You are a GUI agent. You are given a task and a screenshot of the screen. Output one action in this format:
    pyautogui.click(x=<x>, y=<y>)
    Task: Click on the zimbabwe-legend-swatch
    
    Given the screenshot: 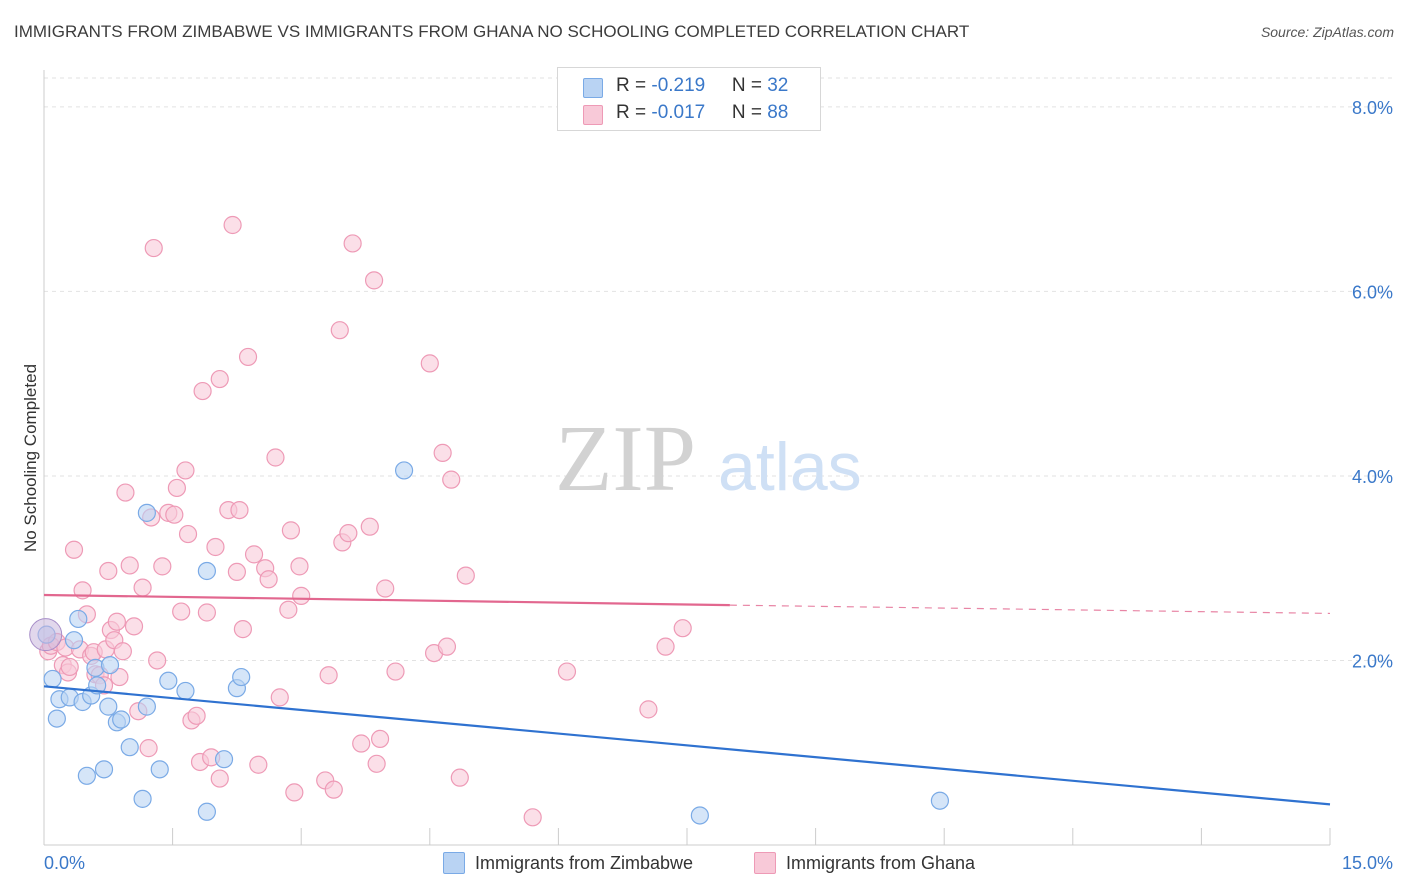 What is the action you would take?
    pyautogui.click(x=454, y=863)
    